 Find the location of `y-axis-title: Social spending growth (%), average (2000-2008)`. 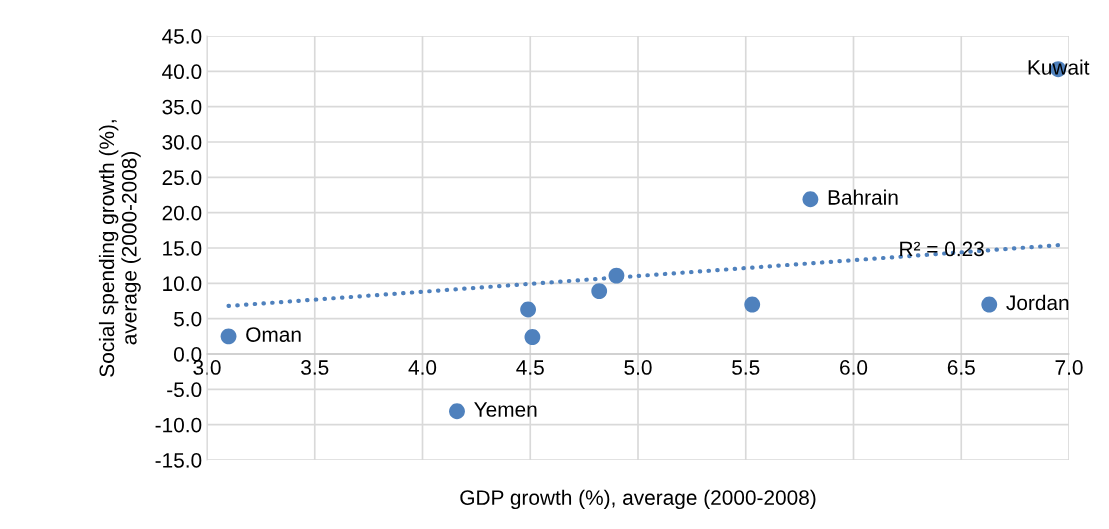

y-axis-title: Social spending growth (%), average (2000-2008) is located at coordinates (119, 248).